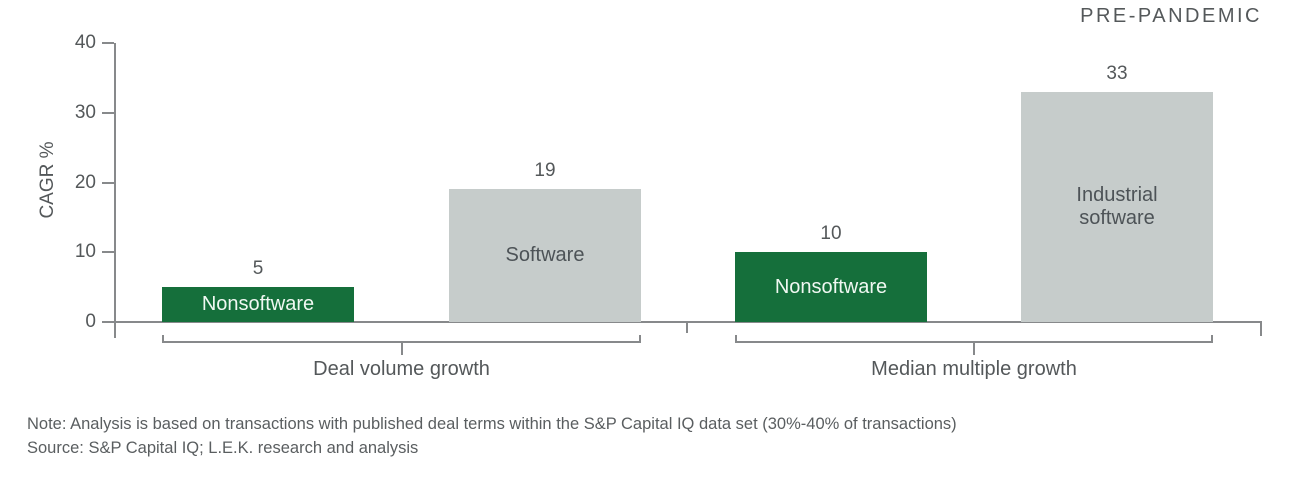 The image size is (1300, 485). I want to click on y-tick-label-40: 40, so click(85, 42).